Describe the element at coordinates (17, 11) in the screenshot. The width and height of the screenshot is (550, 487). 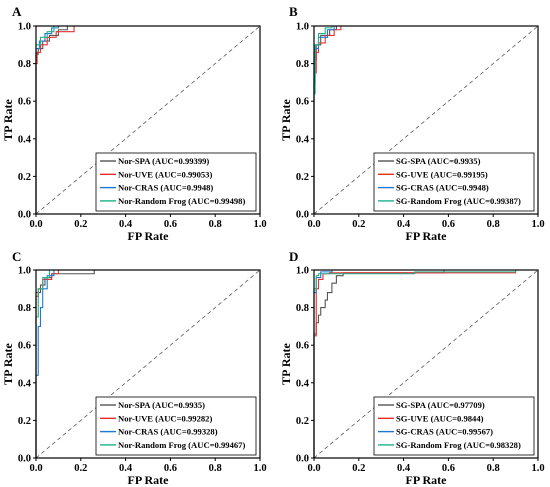
I see `panel-letter: A` at that location.